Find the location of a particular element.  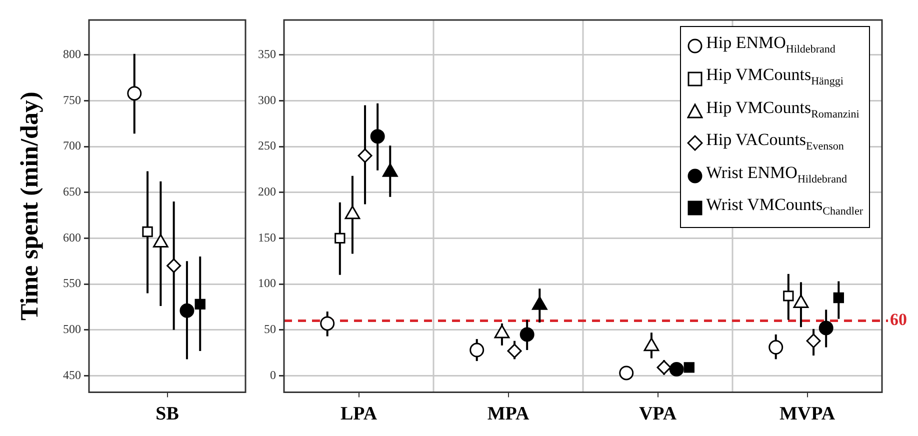

y-tick-label: 50 is located at coordinates (270, 329).